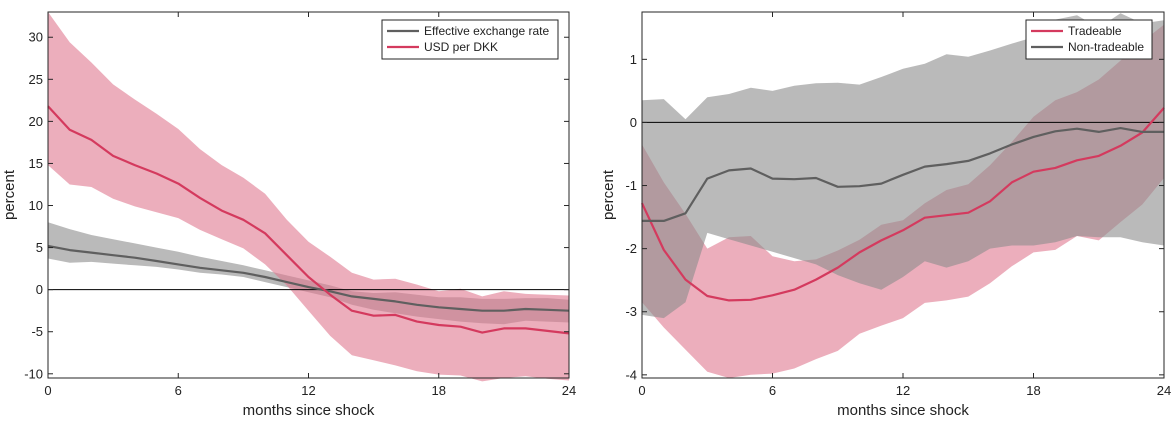 This screenshot has width=1175, height=428. Describe the element at coordinates (36, 121) in the screenshot. I see `y-tick-label: 20` at that location.